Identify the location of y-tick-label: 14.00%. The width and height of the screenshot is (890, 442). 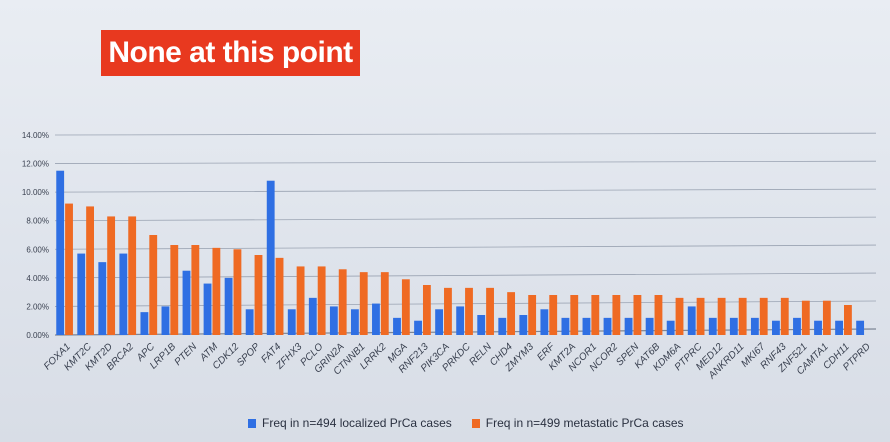
(35, 135).